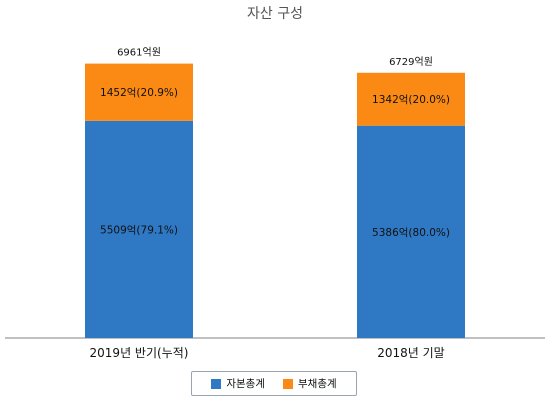 This screenshot has height=401, width=550. What do you see at coordinates (317, 384) in the screenshot?
I see `legend-label-liabilities: 부채총계` at bounding box center [317, 384].